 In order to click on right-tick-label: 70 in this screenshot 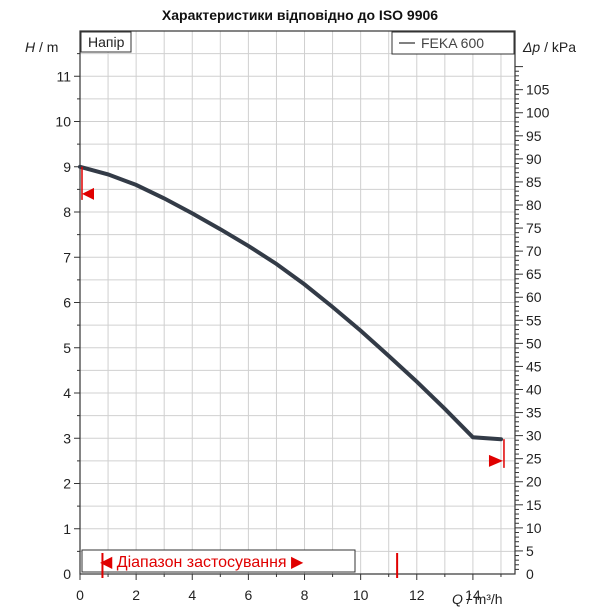, I will do `click(534, 251)`.